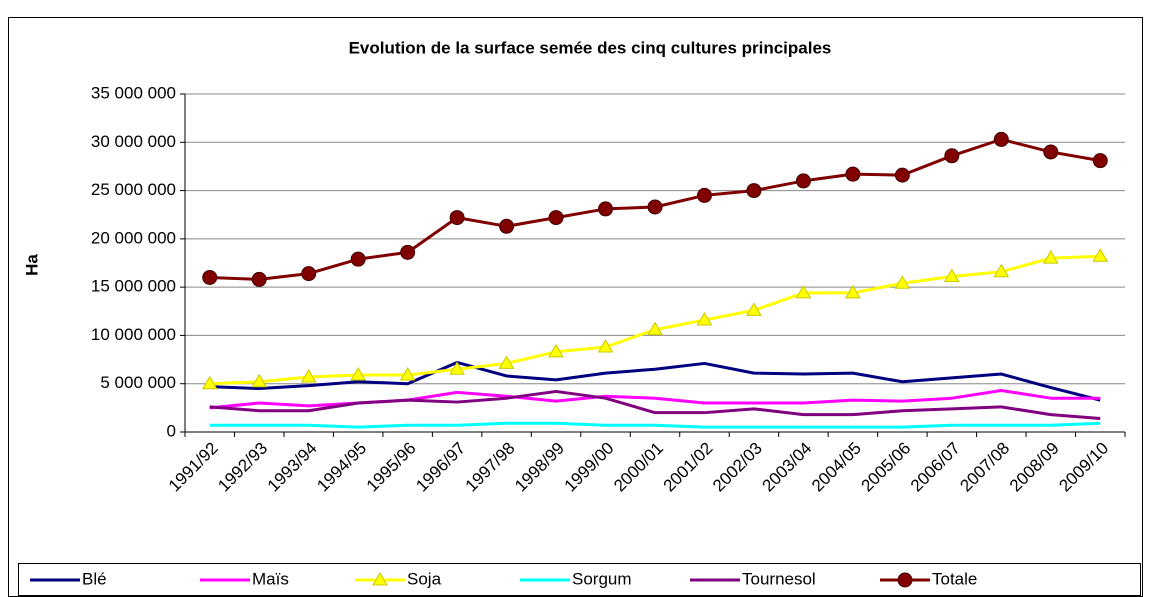 The height and width of the screenshot is (597, 1151). What do you see at coordinates (270, 578) in the screenshot?
I see `legend-label: Maïs` at bounding box center [270, 578].